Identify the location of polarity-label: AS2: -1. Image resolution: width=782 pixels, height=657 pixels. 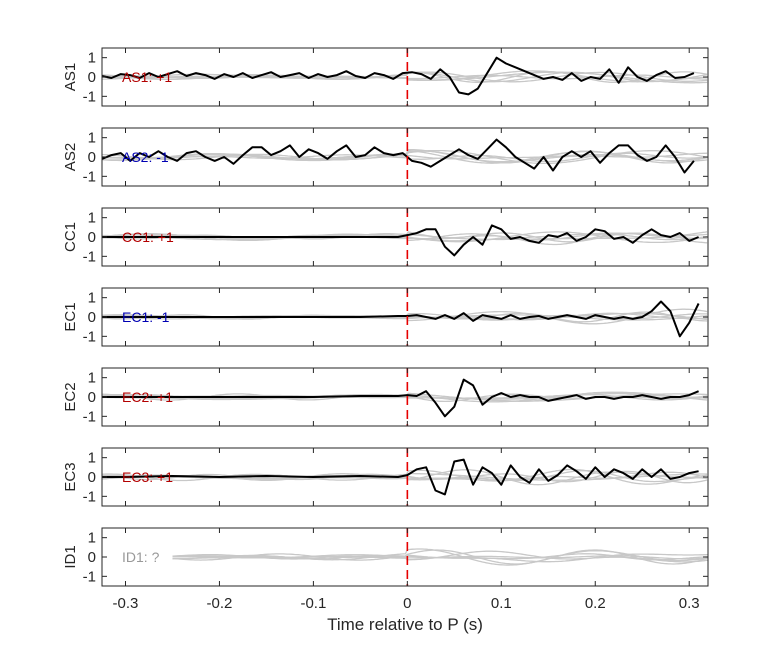
(145, 157).